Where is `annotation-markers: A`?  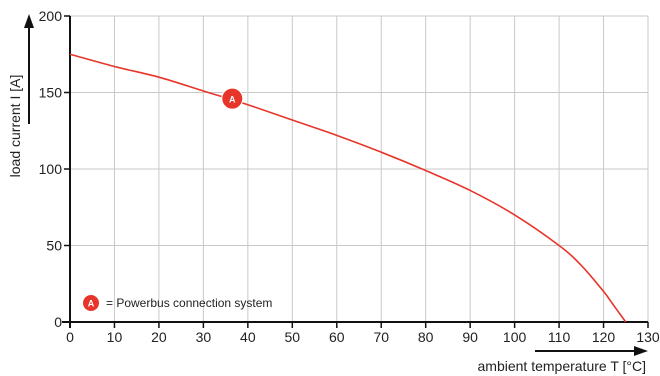 annotation-markers: A is located at coordinates (232, 98).